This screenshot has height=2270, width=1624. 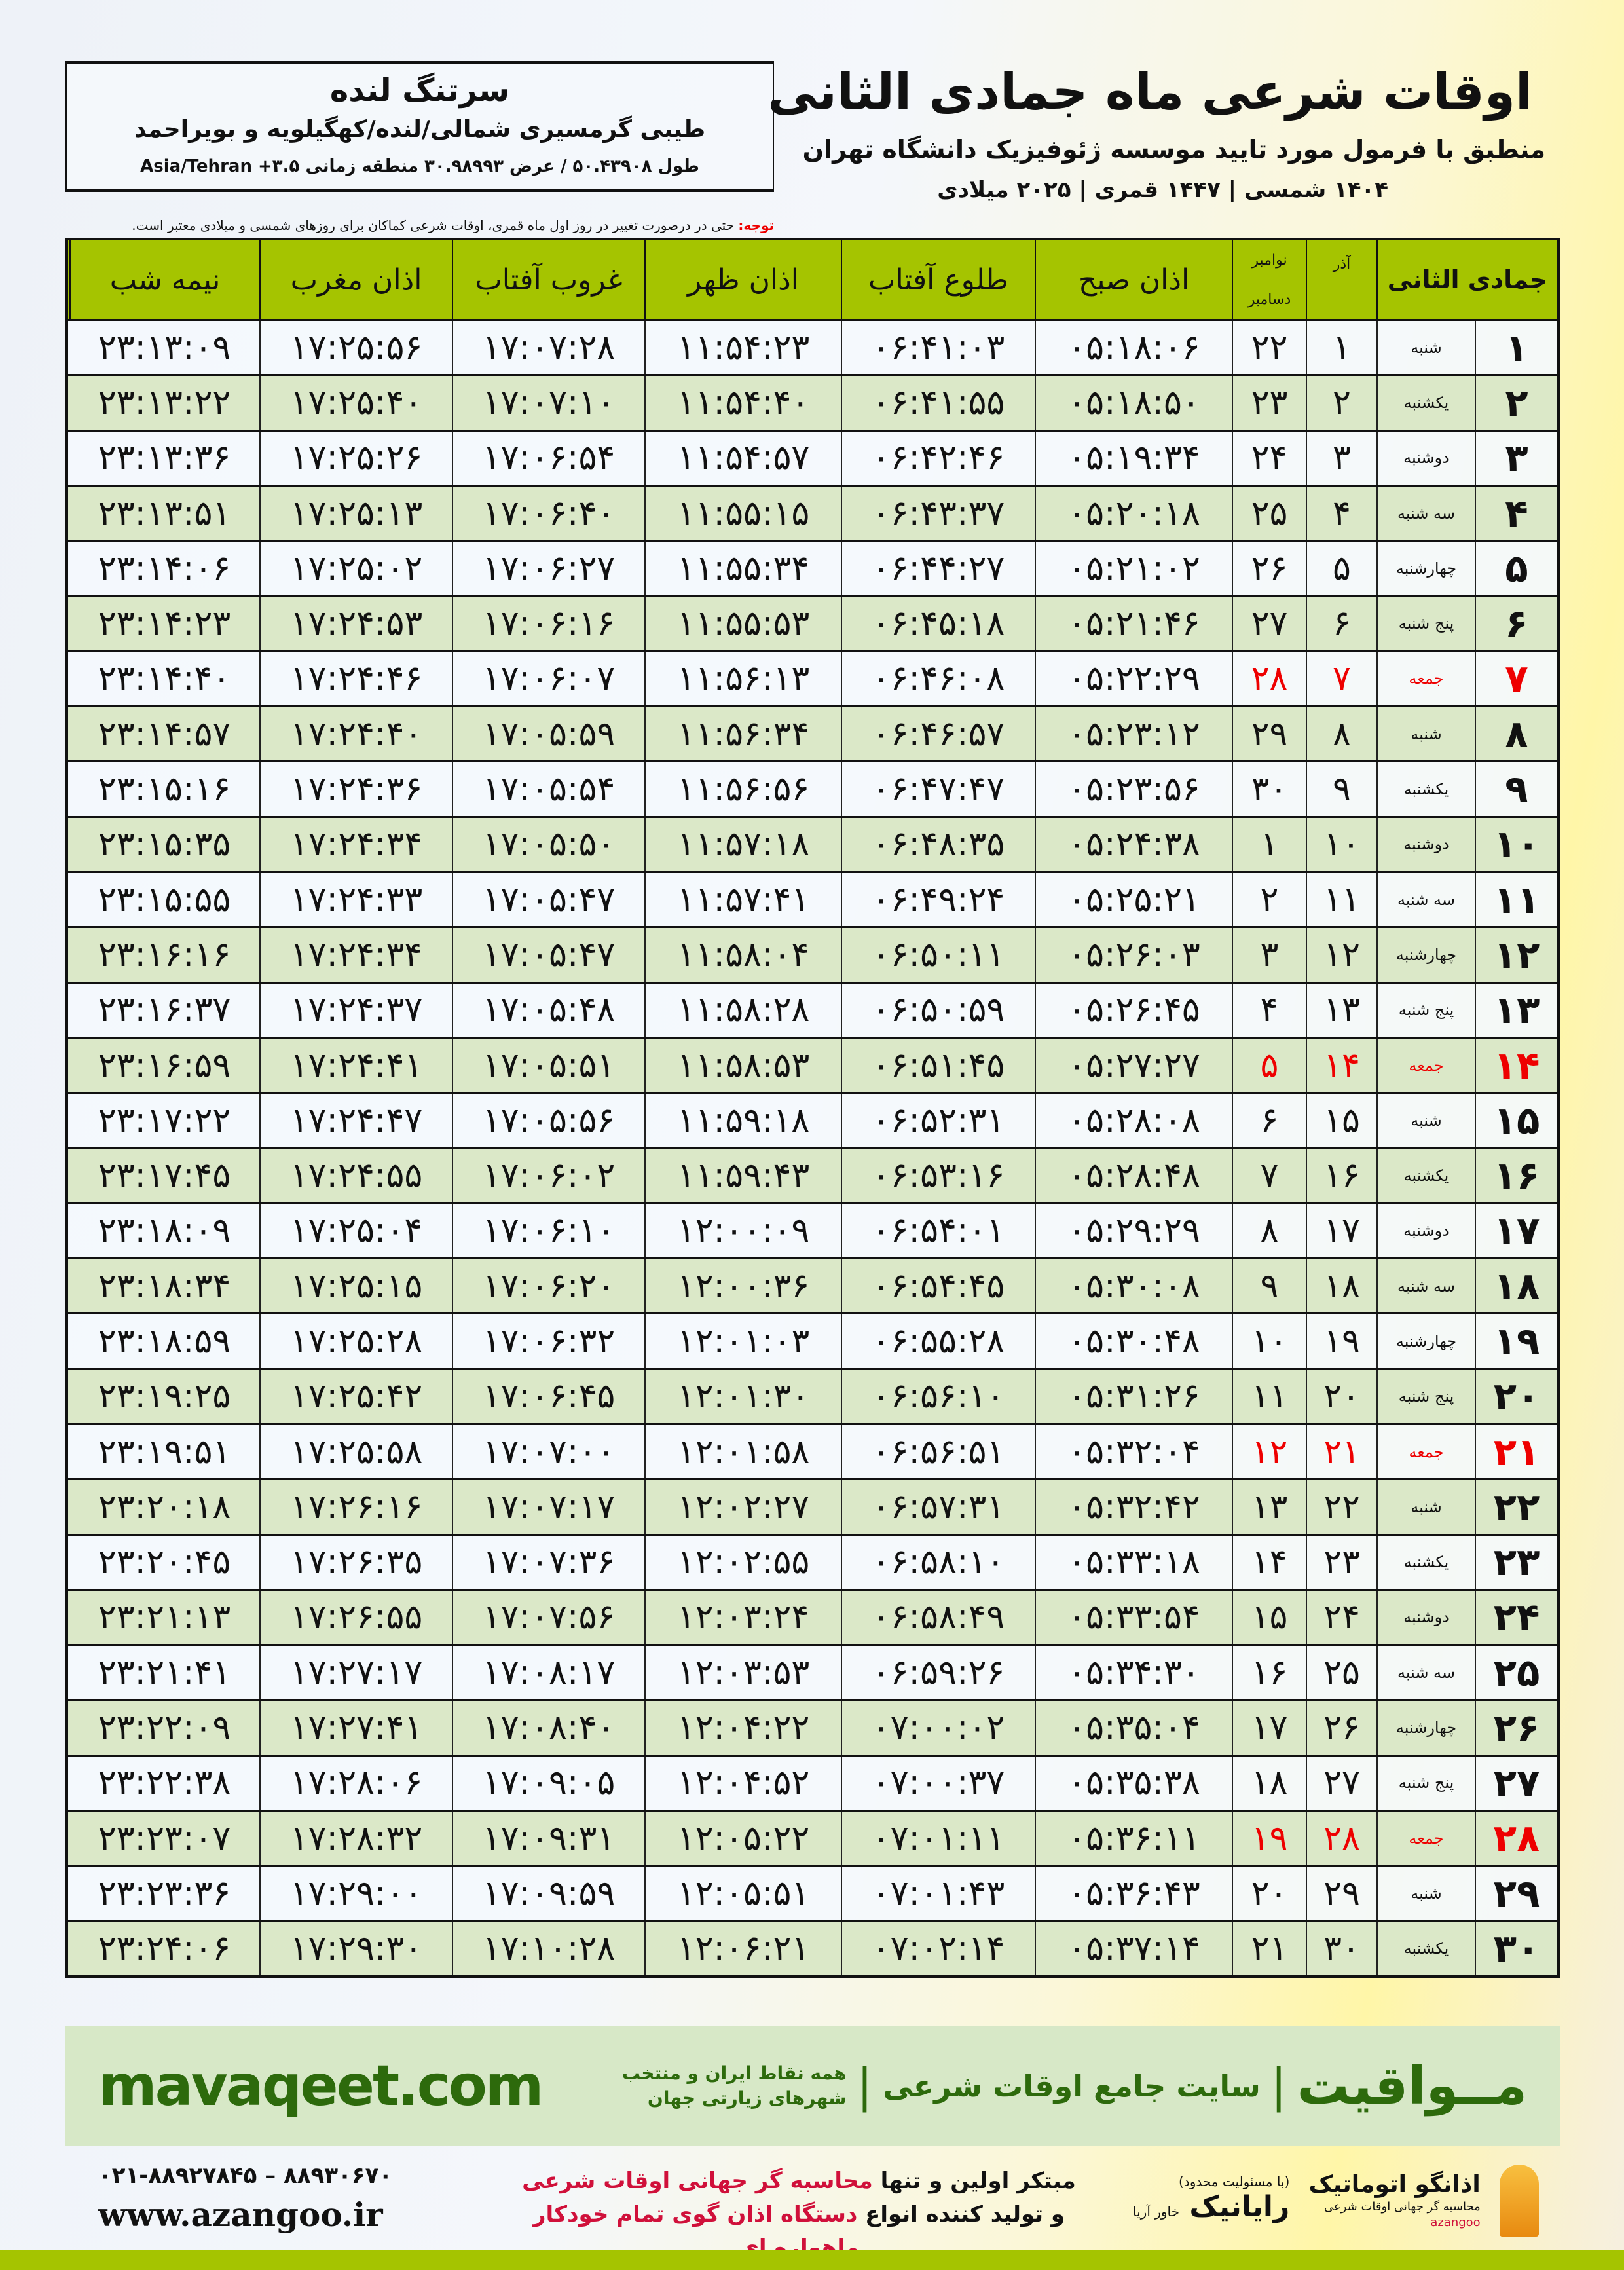 What do you see at coordinates (1269, 1286) in the screenshot?
I see `gregorian-day: ۹` at bounding box center [1269, 1286].